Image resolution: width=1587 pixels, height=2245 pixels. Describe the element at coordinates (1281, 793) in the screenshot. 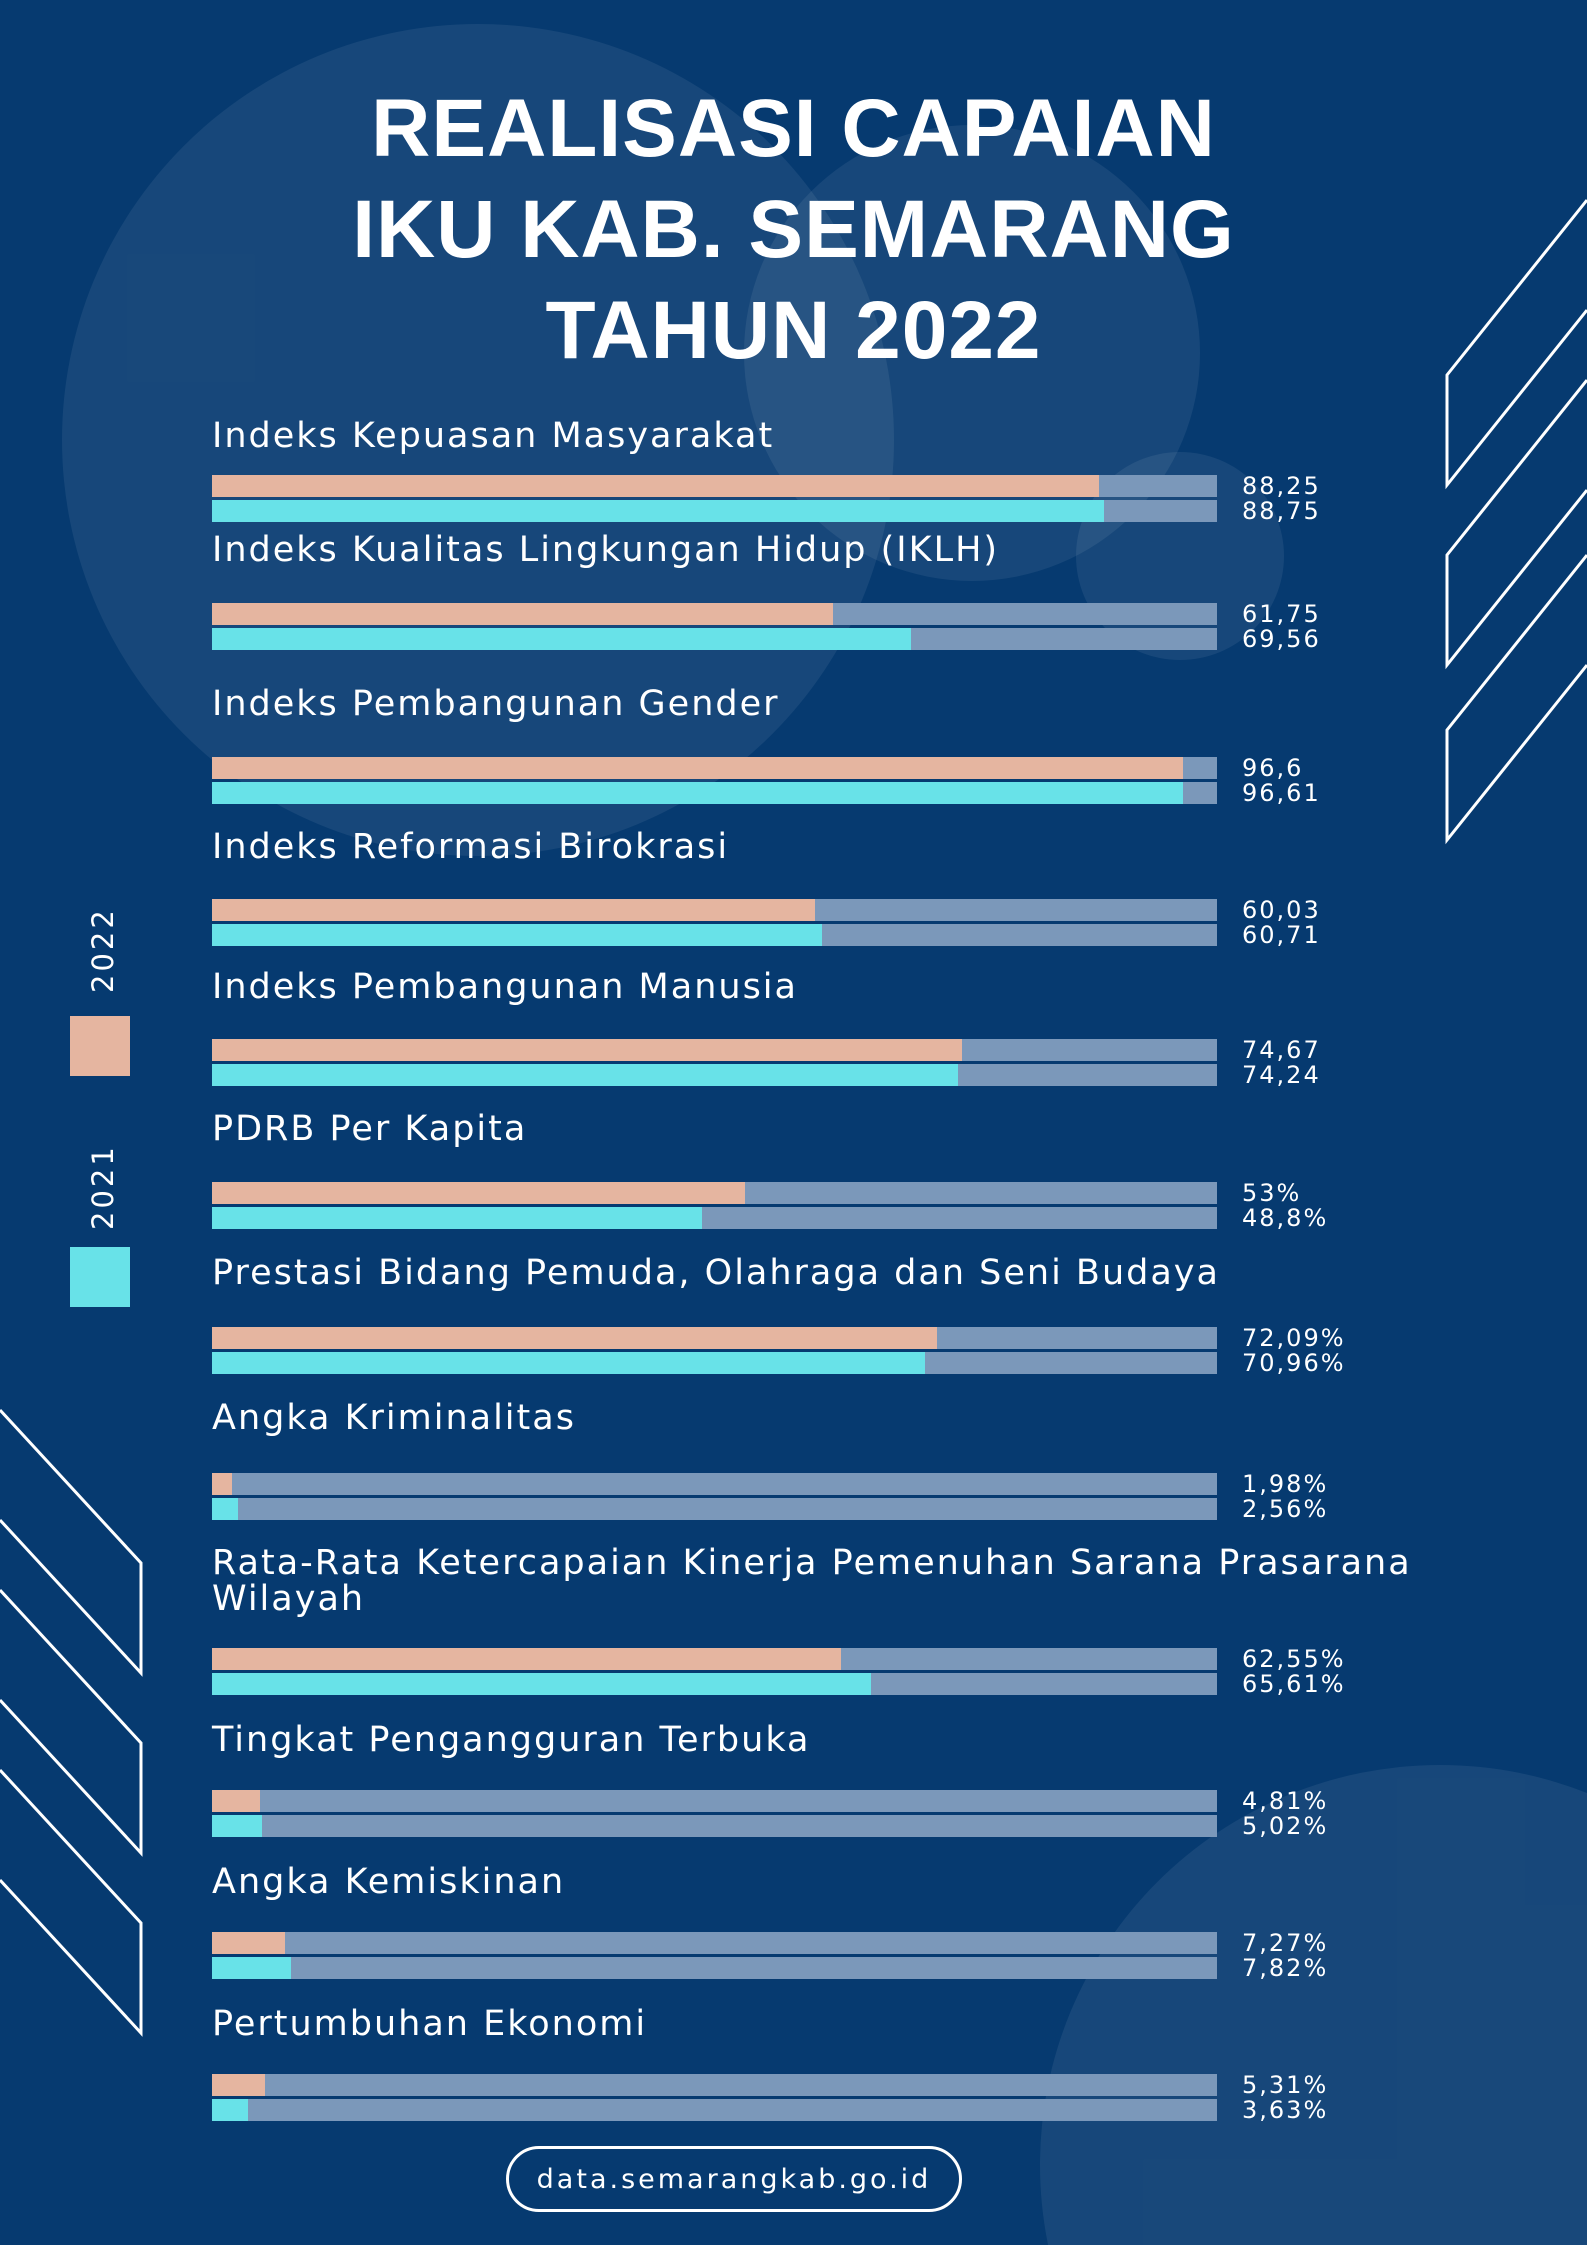

I see `value-label-2021: 96,61` at that location.